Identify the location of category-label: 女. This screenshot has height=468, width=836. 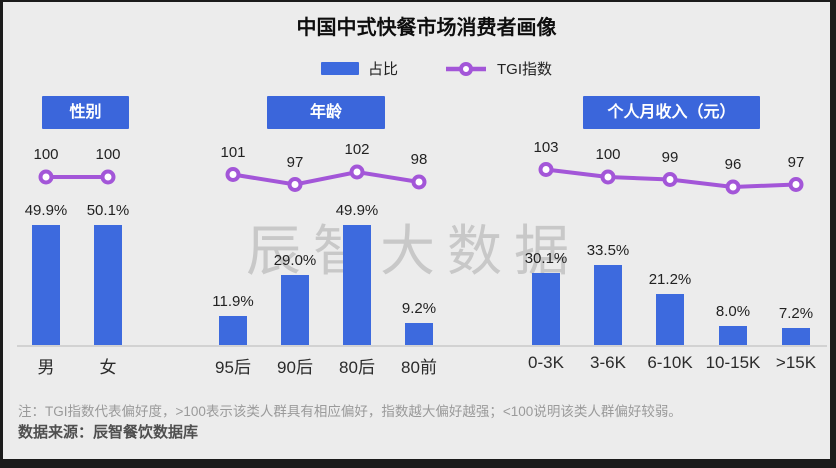
(108, 367).